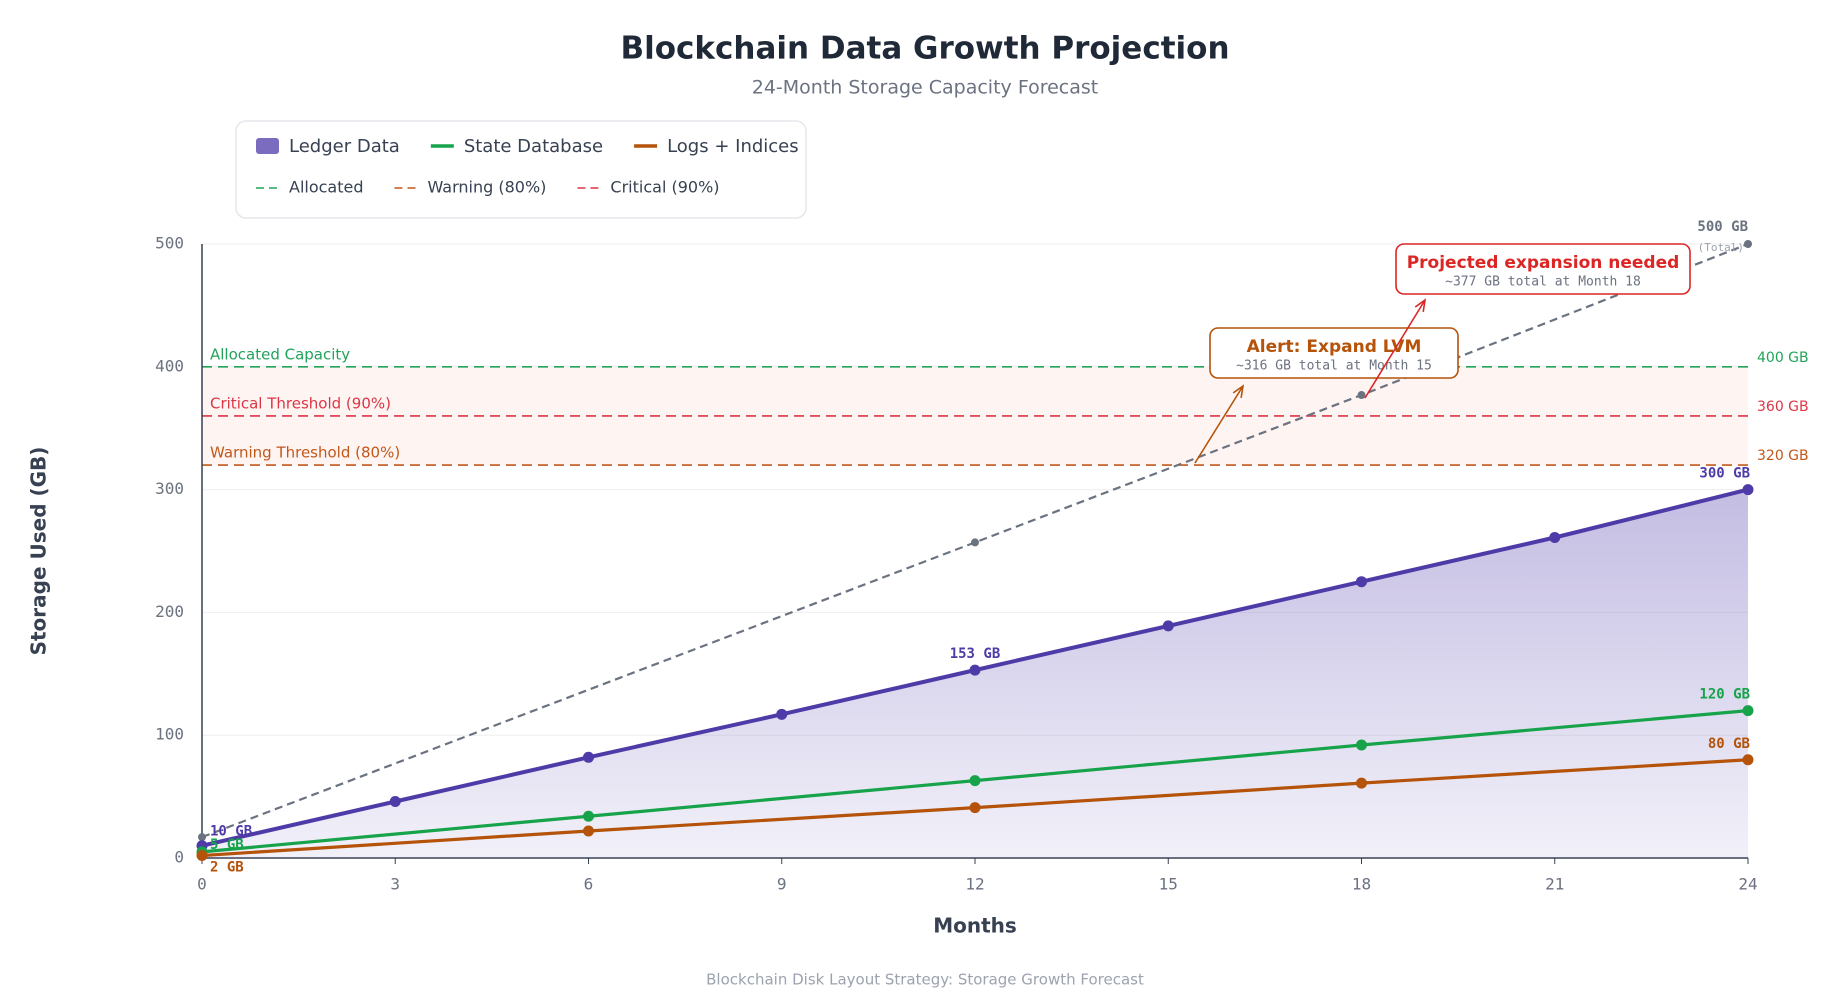 Image resolution: width=1840 pixels, height=1004 pixels. What do you see at coordinates (924, 49) in the screenshot?
I see `chart-title: Blockchain Data Growth Projection` at bounding box center [924, 49].